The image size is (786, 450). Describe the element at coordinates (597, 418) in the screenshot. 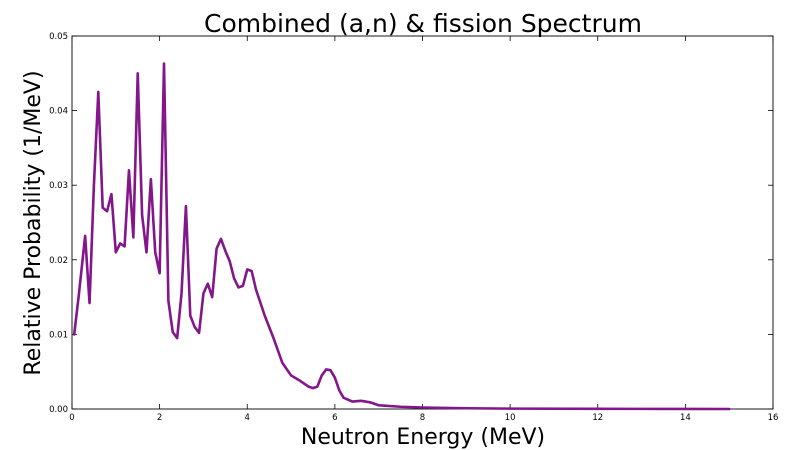

I see `x-tick-label: 12` at that location.